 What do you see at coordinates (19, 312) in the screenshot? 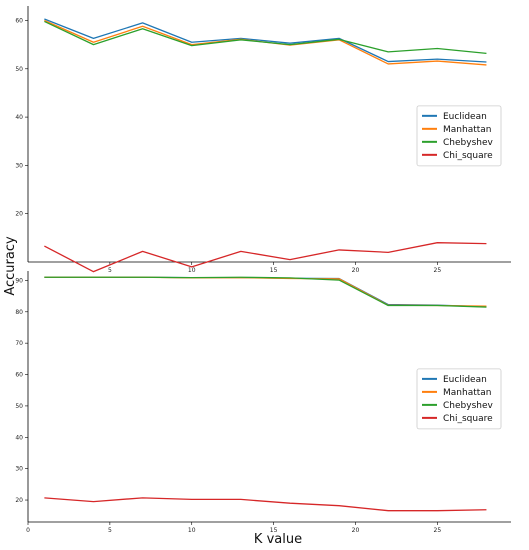
I see `y-tick-label: 80` at bounding box center [19, 312].